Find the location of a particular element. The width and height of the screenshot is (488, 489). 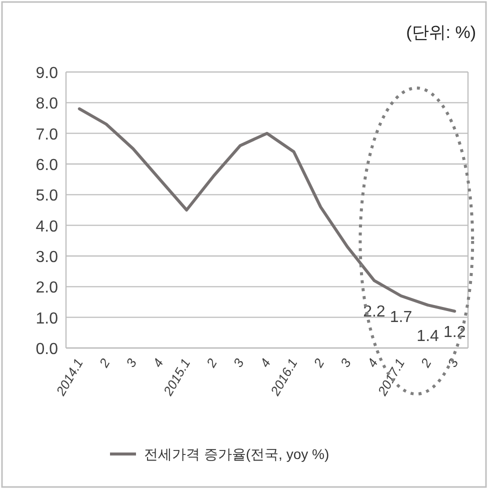

data-label: 1.4 is located at coordinates (428, 337).